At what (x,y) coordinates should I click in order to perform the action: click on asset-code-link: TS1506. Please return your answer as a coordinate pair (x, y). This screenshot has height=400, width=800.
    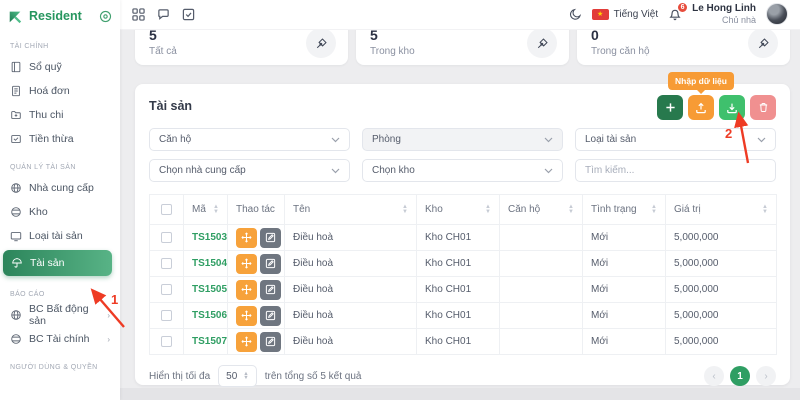
    Looking at the image, I should click on (205, 315).